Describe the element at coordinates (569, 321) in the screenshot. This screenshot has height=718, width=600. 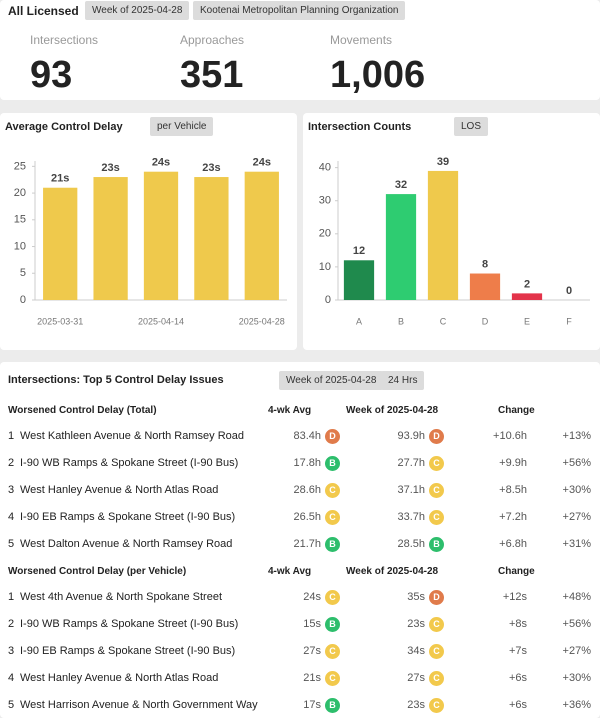
I see `x-tick-label: F` at that location.